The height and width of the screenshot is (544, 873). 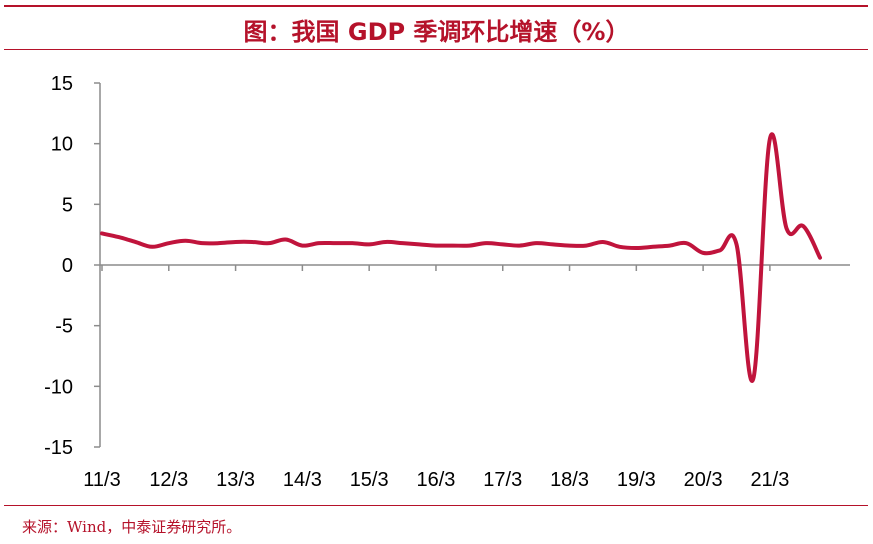 I want to click on x-tick-label: 18/3, so click(x=569, y=480).